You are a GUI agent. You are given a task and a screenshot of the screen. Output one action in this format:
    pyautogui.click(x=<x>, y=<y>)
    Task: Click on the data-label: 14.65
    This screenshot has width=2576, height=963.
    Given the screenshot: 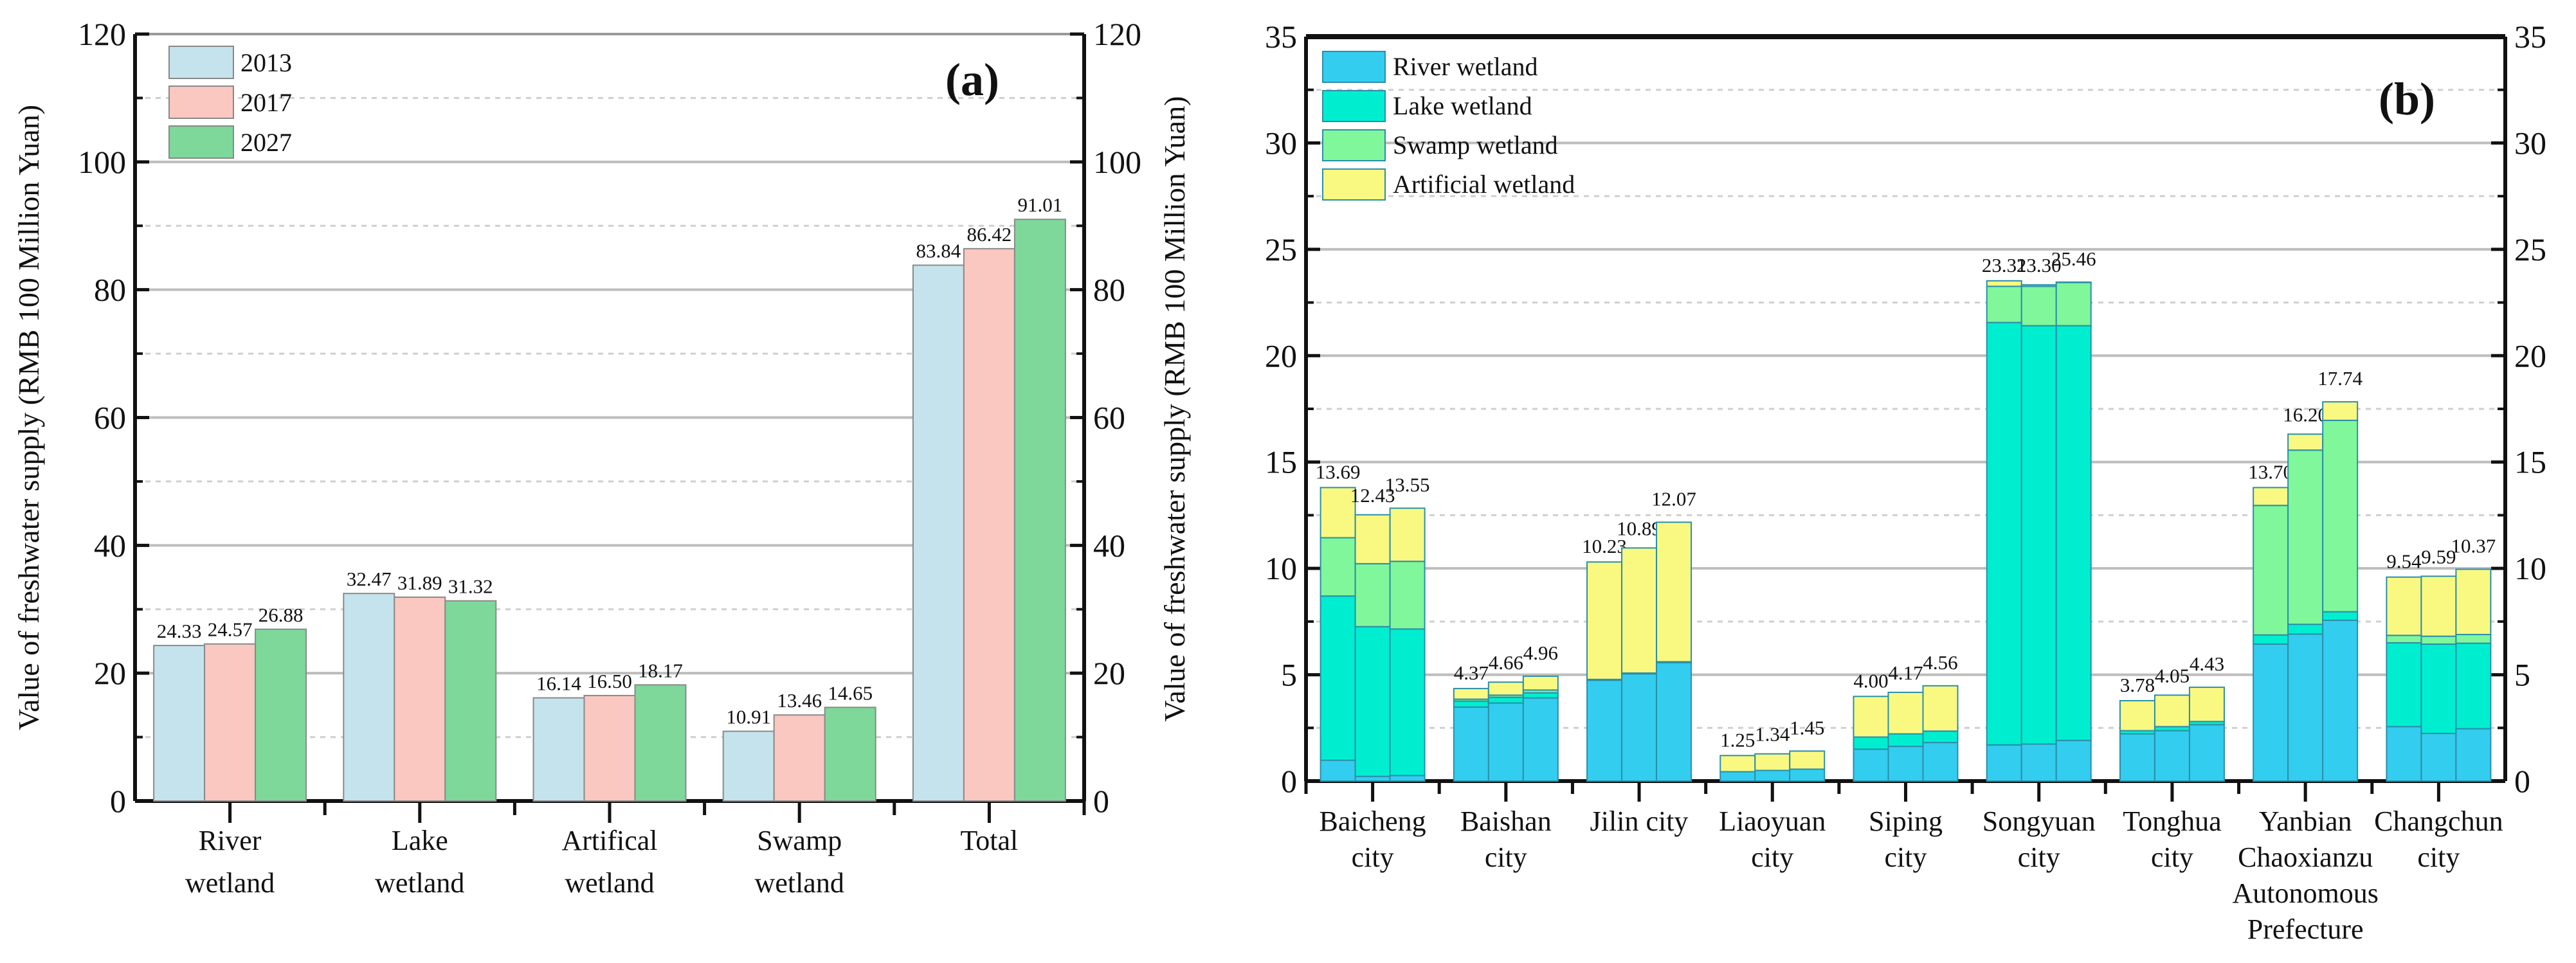 What is the action you would take?
    pyautogui.click(x=850, y=692)
    